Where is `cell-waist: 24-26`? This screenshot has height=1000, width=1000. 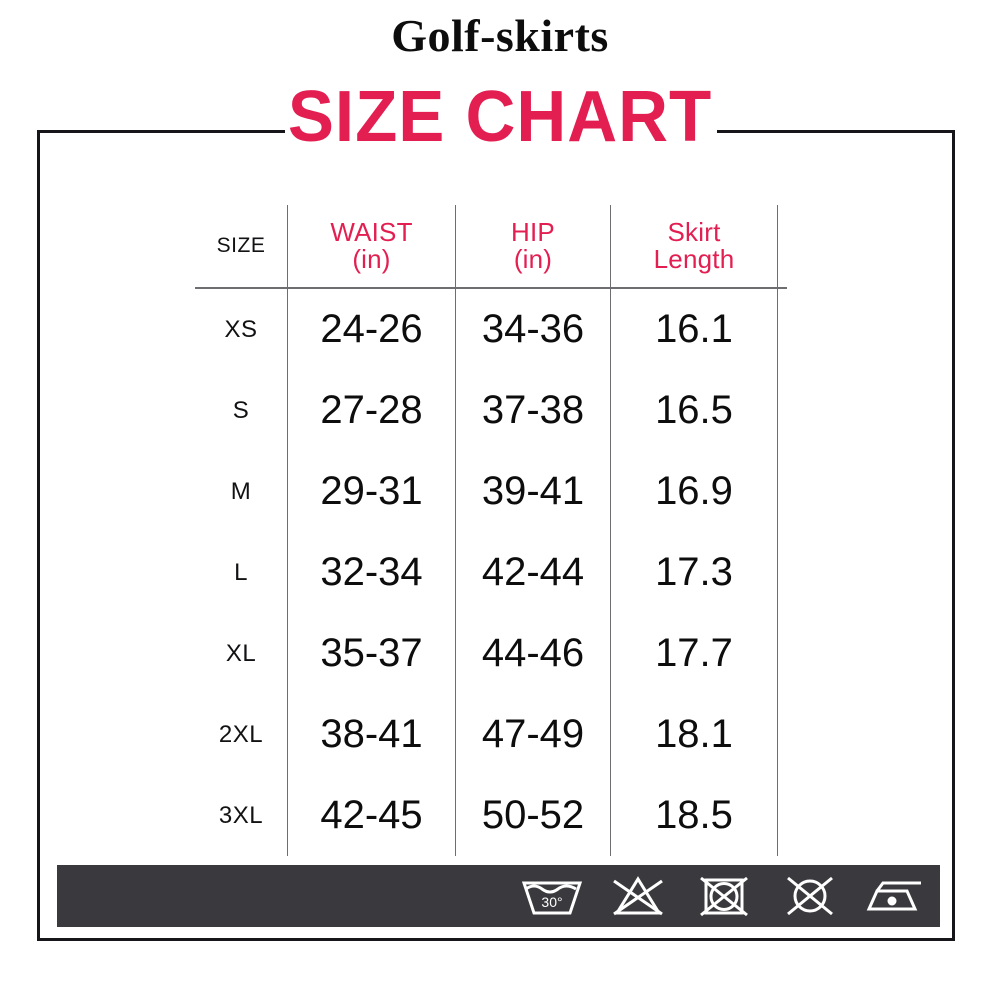 cell-waist: 24-26 is located at coordinates (371, 329).